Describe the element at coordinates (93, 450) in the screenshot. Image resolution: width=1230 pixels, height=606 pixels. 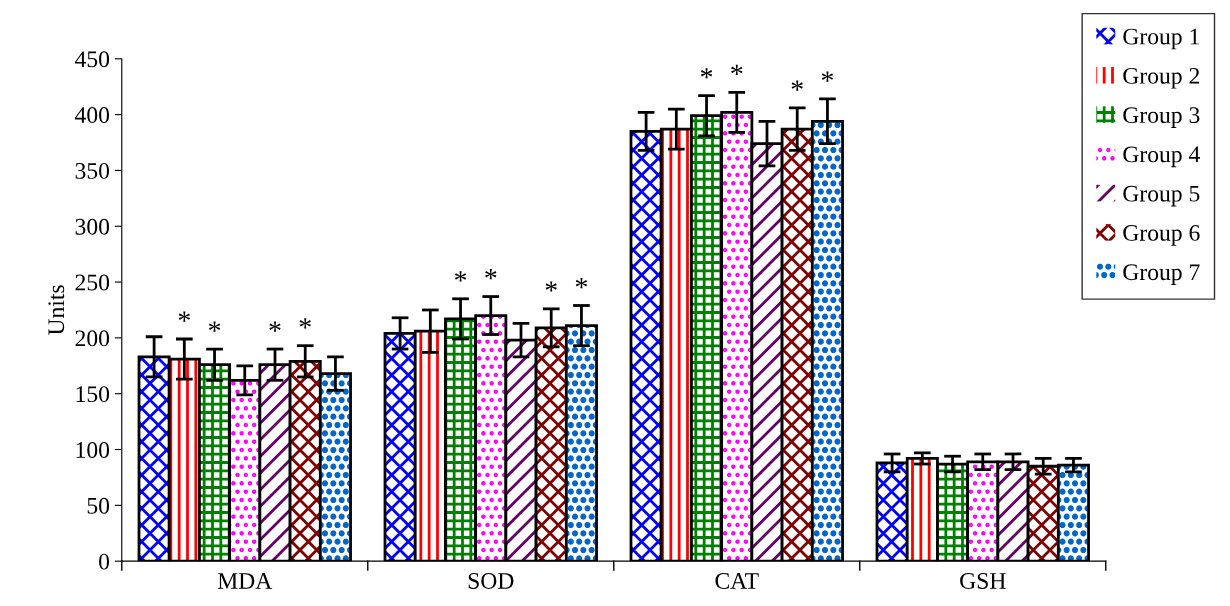
I see `y-tick-label: 100` at that location.